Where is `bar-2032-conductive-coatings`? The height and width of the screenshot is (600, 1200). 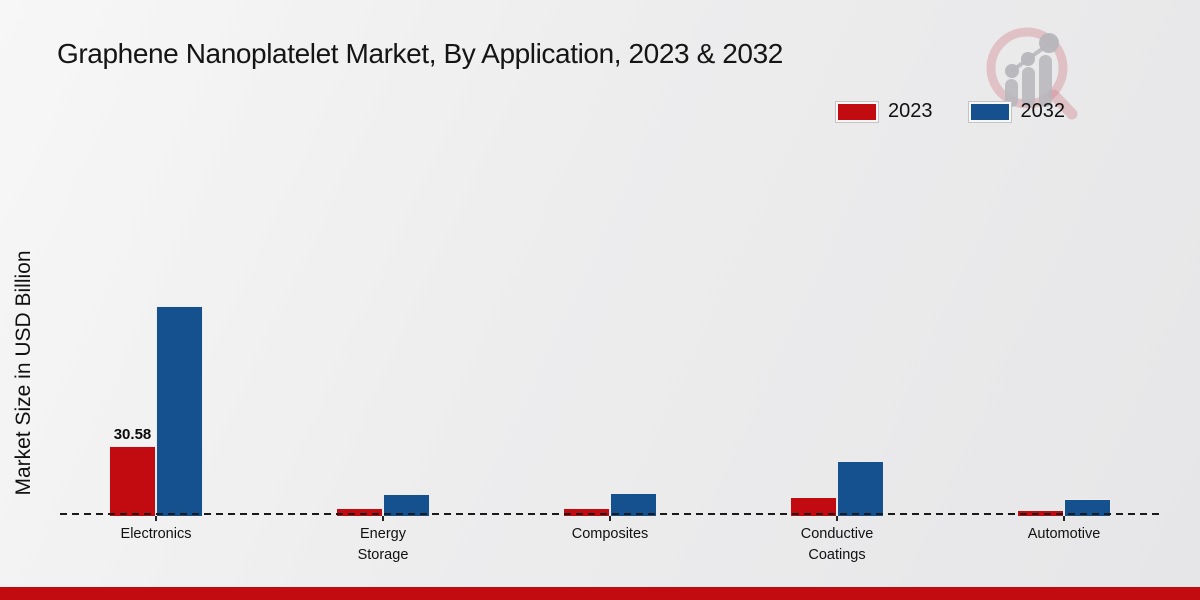 bar-2032-conductive-coatings is located at coordinates (860, 488).